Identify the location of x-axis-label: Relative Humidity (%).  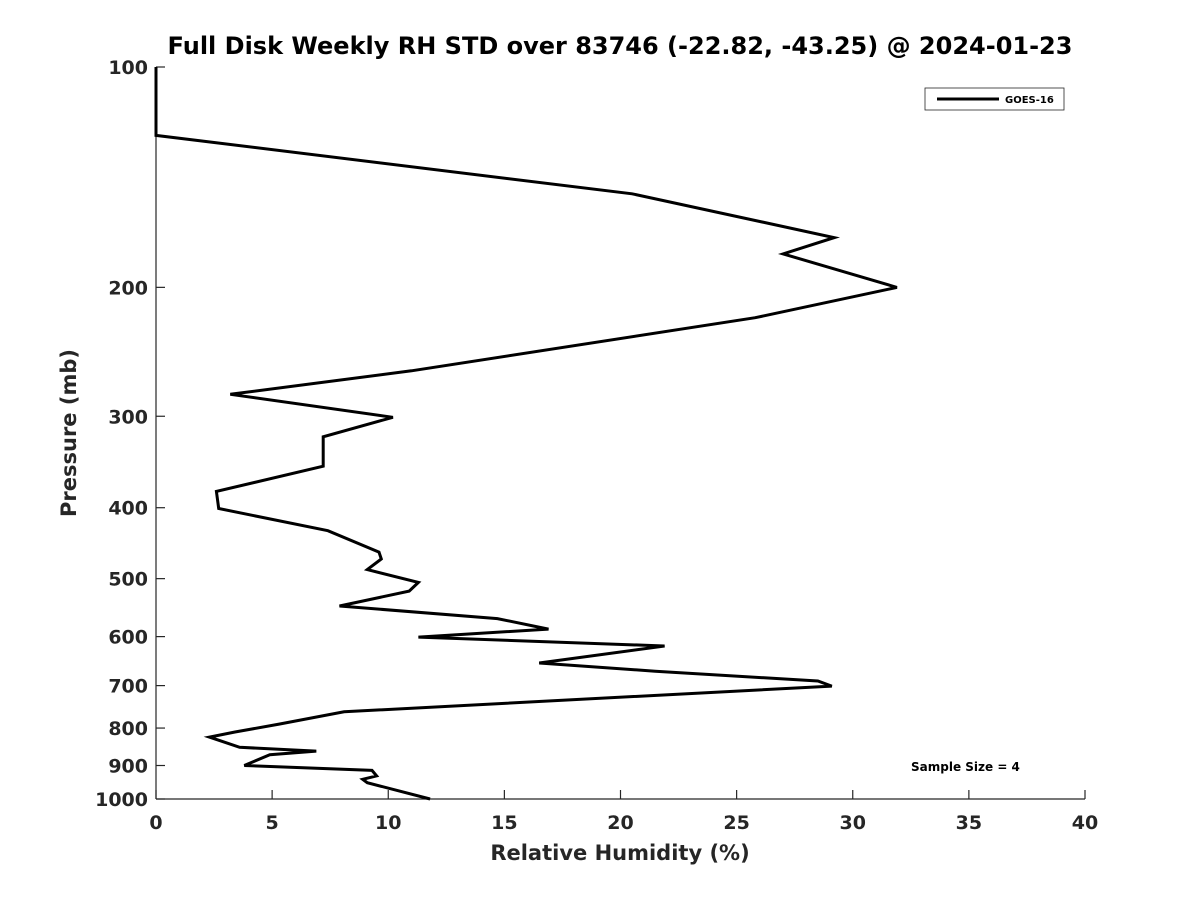
(619, 853).